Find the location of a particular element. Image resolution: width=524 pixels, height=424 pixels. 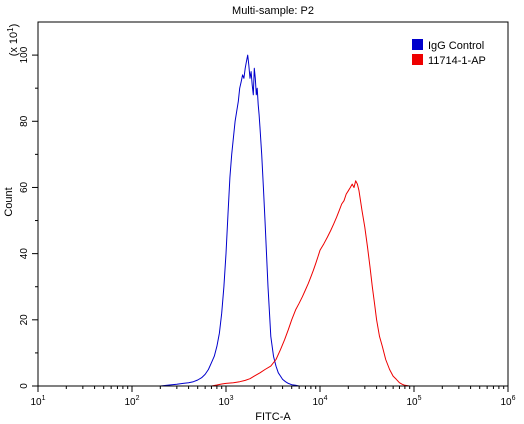

x-tick-label-3: 10⁴ is located at coordinates (319, 401).